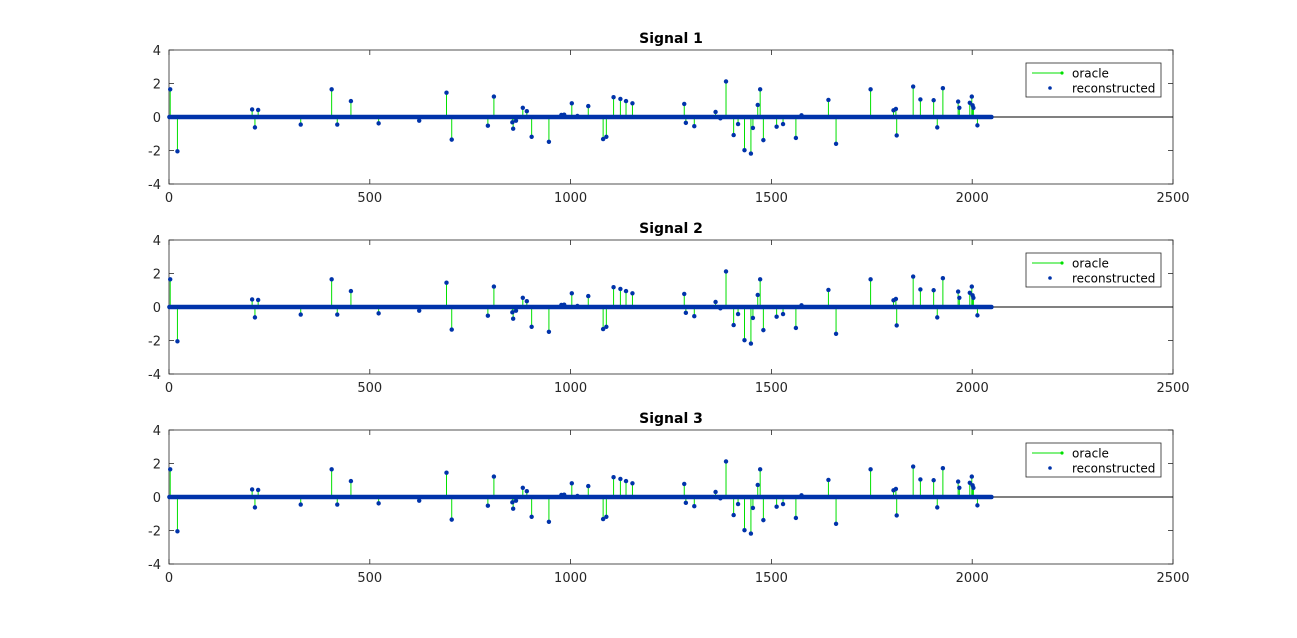  Describe the element at coordinates (671, 419) in the screenshot. I see `chart-title: Signal 3` at that location.